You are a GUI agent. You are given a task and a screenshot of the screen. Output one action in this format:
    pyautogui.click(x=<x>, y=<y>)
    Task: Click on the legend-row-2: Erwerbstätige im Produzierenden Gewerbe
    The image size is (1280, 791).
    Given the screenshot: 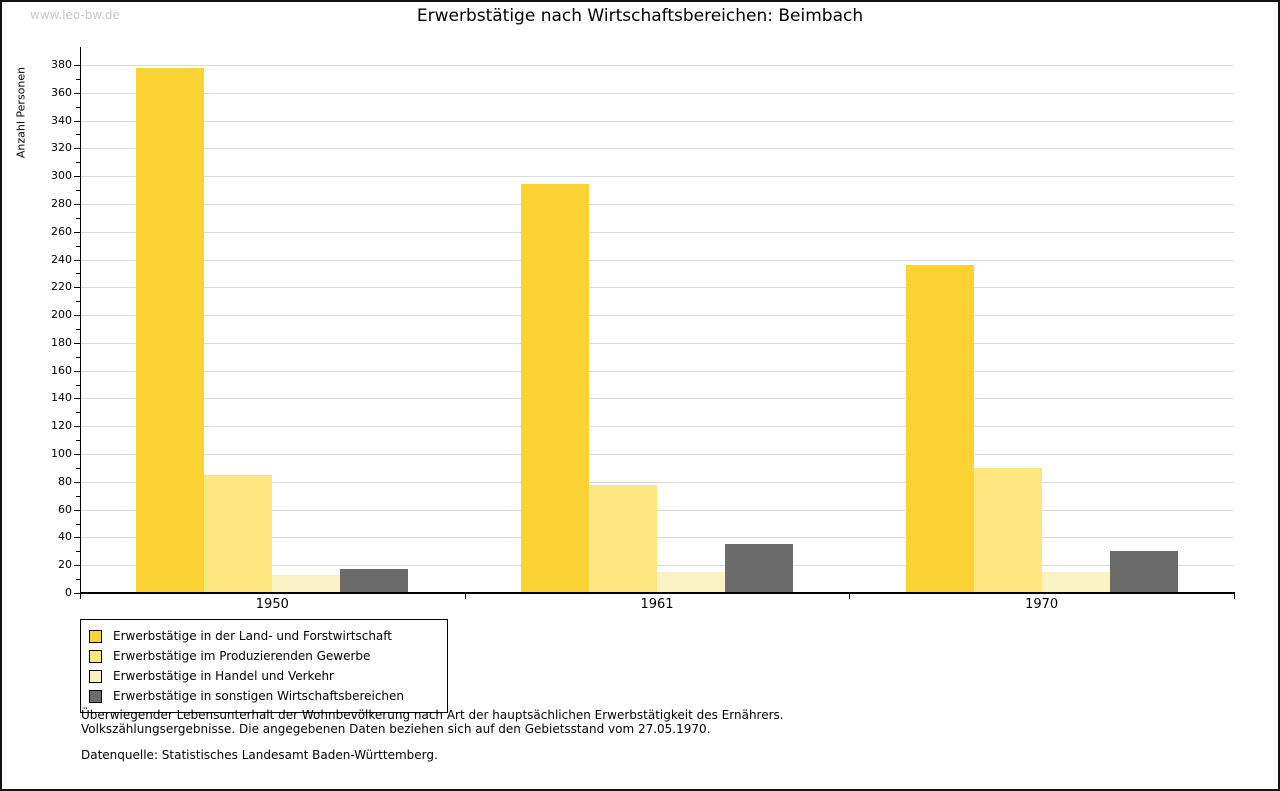 What is the action you would take?
    pyautogui.click(x=264, y=656)
    